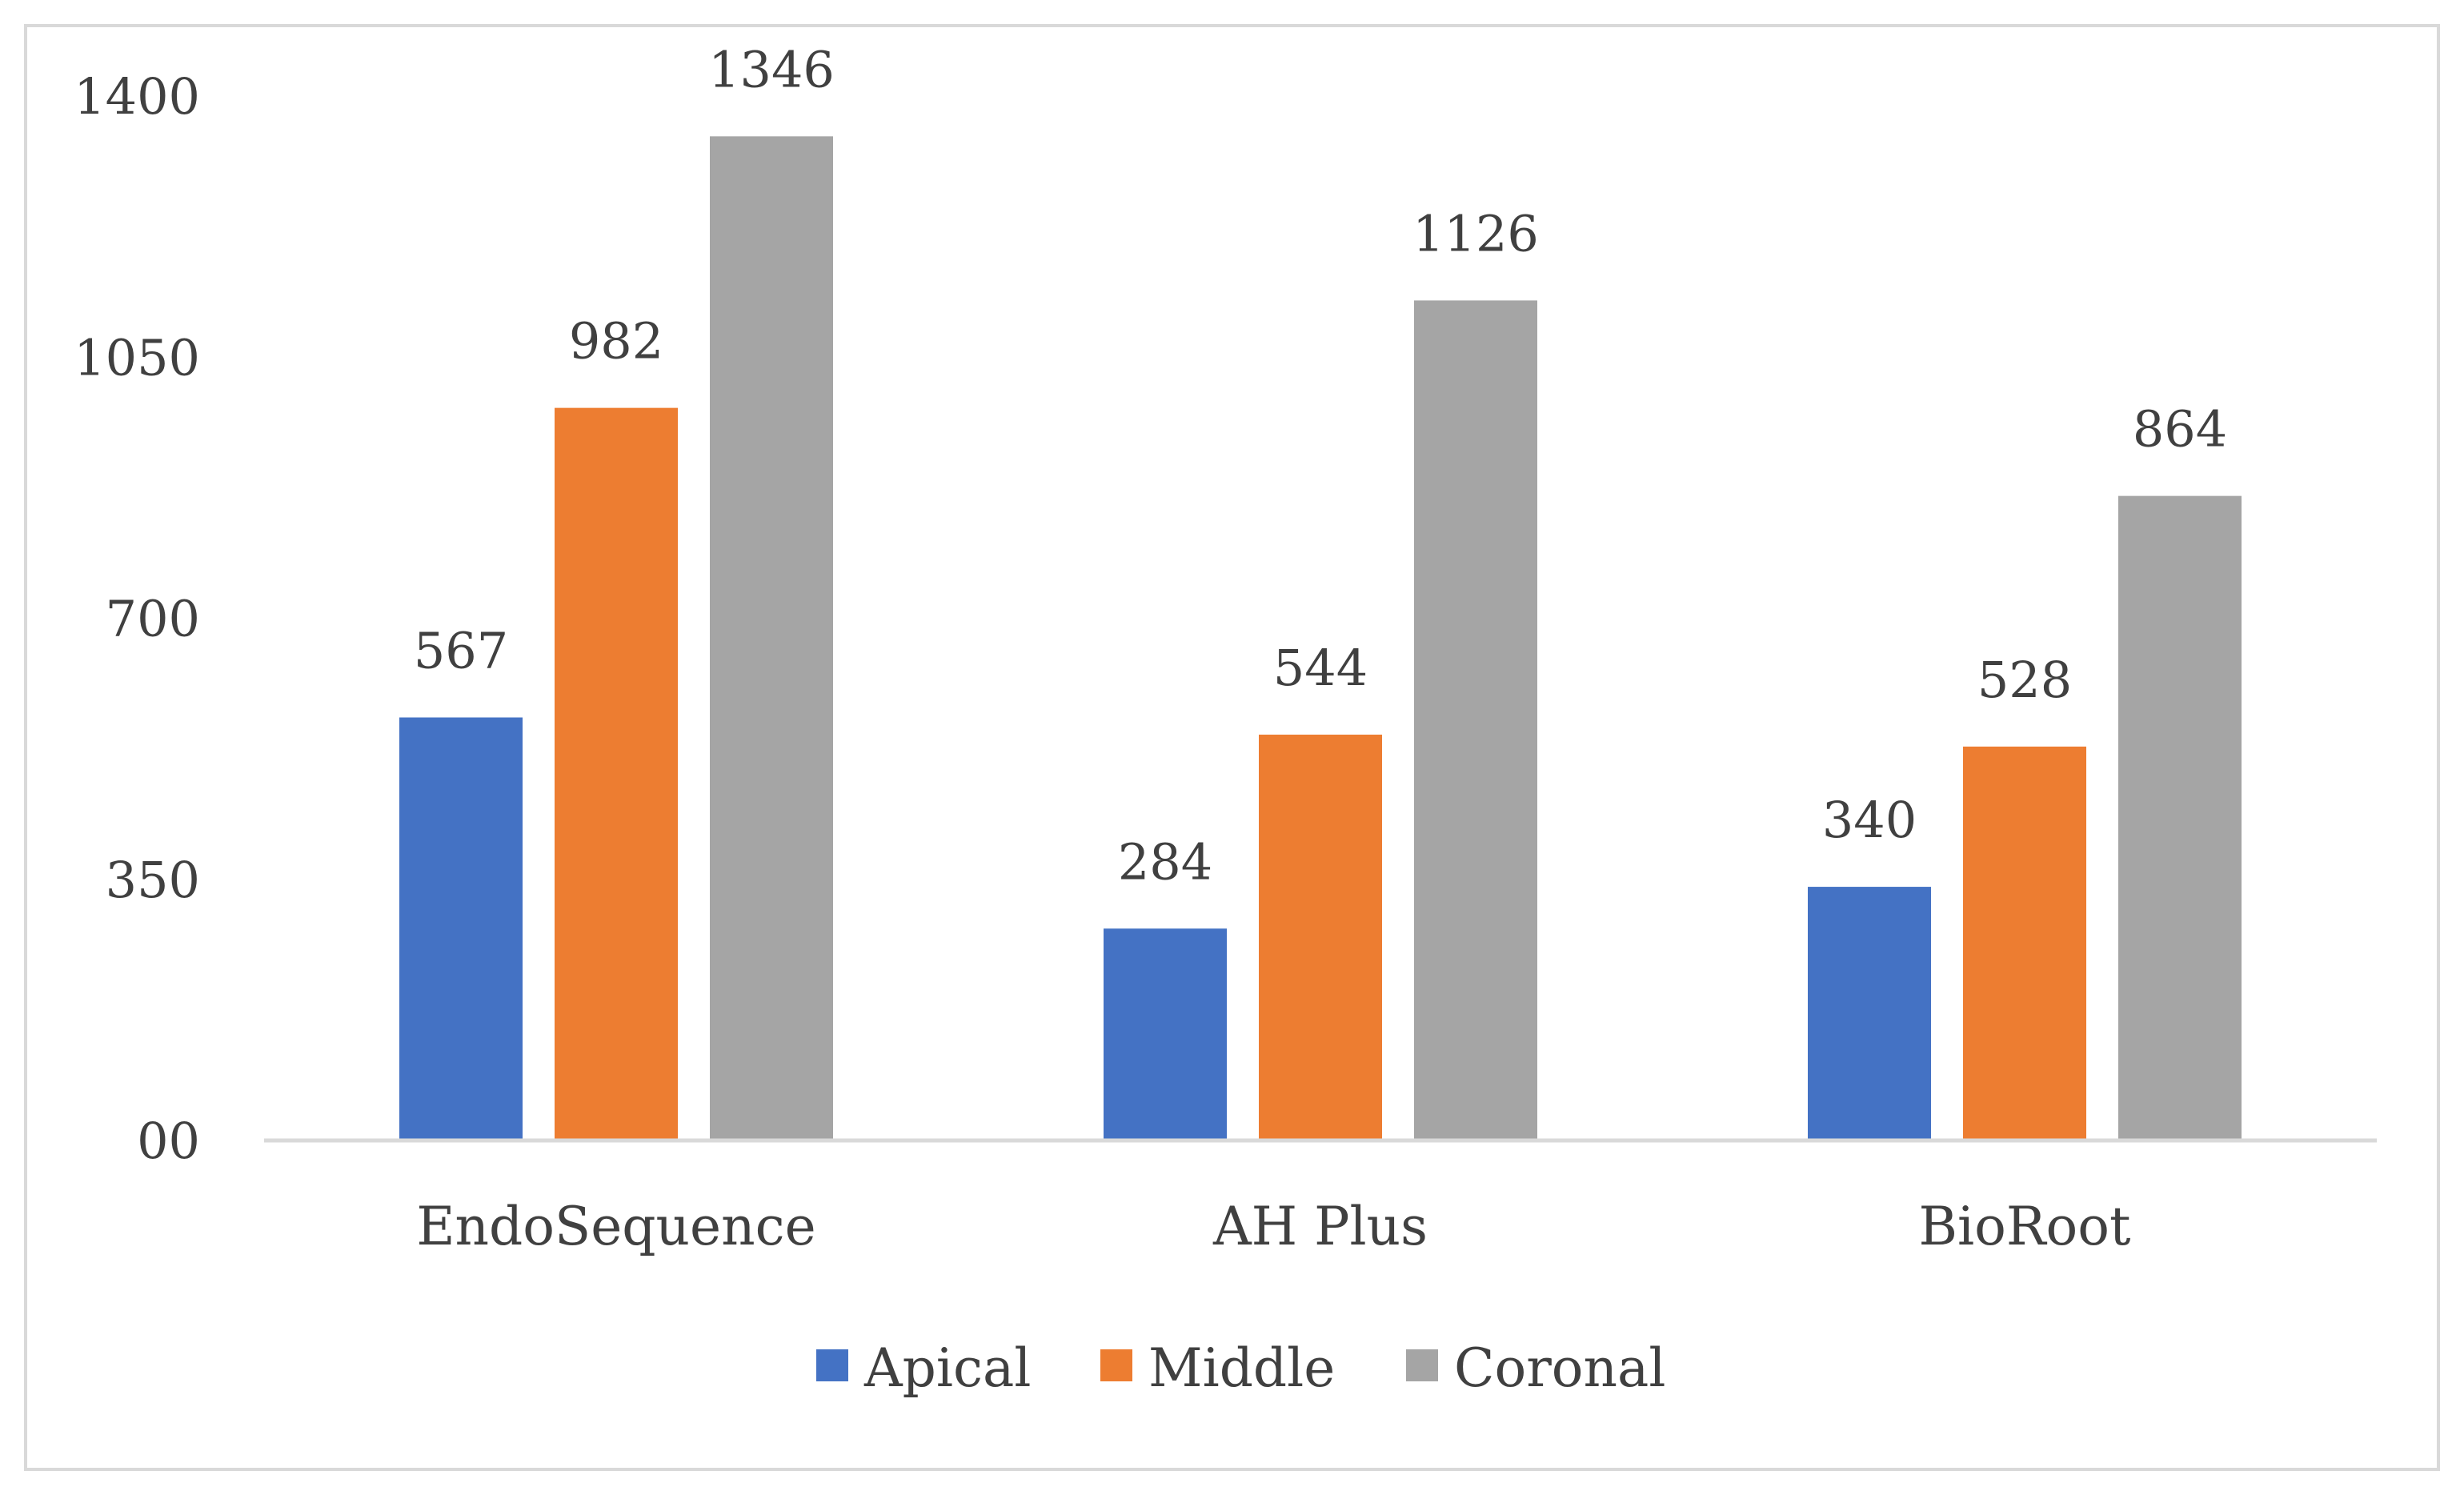 The height and width of the screenshot is (1495, 2464). What do you see at coordinates (947, 1368) in the screenshot?
I see `legend-label-apical: Apical` at bounding box center [947, 1368].